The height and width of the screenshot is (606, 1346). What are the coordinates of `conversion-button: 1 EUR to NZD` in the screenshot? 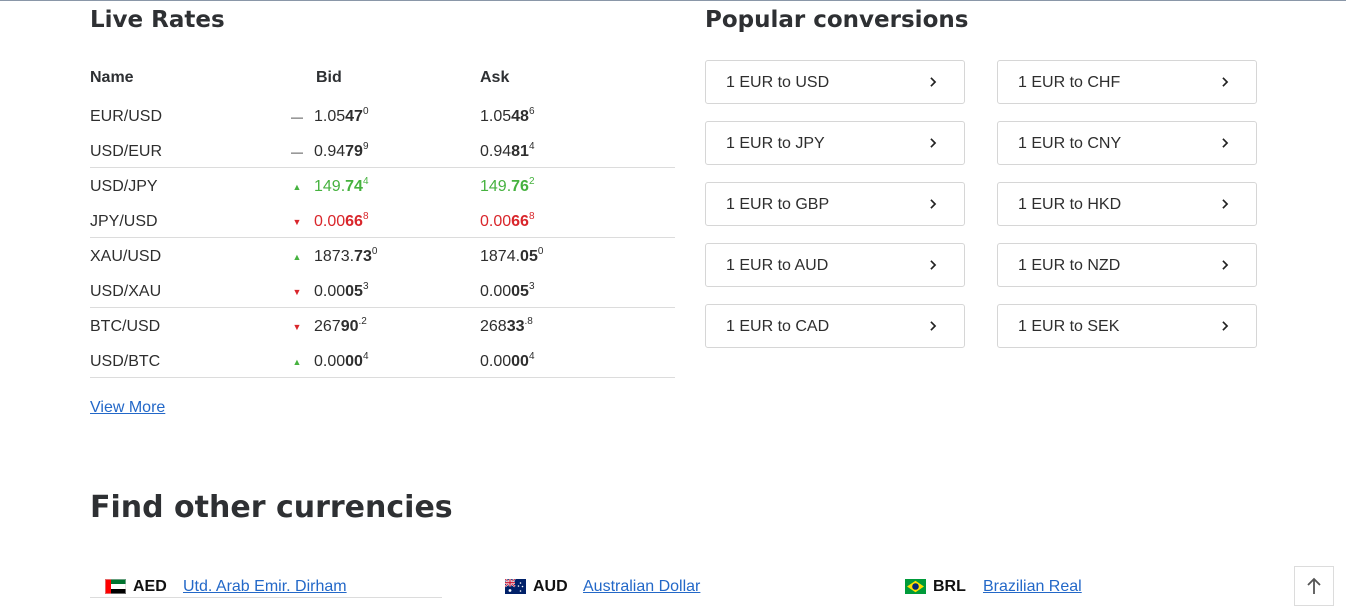 It's located at (1127, 265).